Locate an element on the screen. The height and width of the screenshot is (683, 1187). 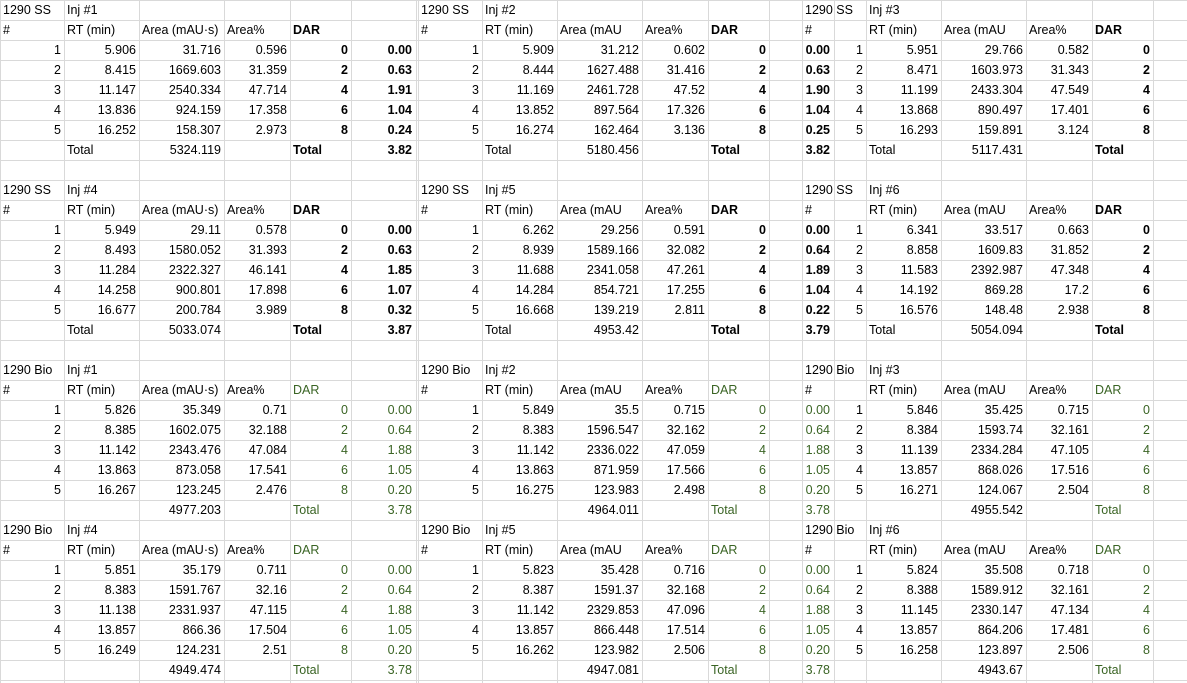
cell-area: 35.508 is located at coordinates (1003, 570).